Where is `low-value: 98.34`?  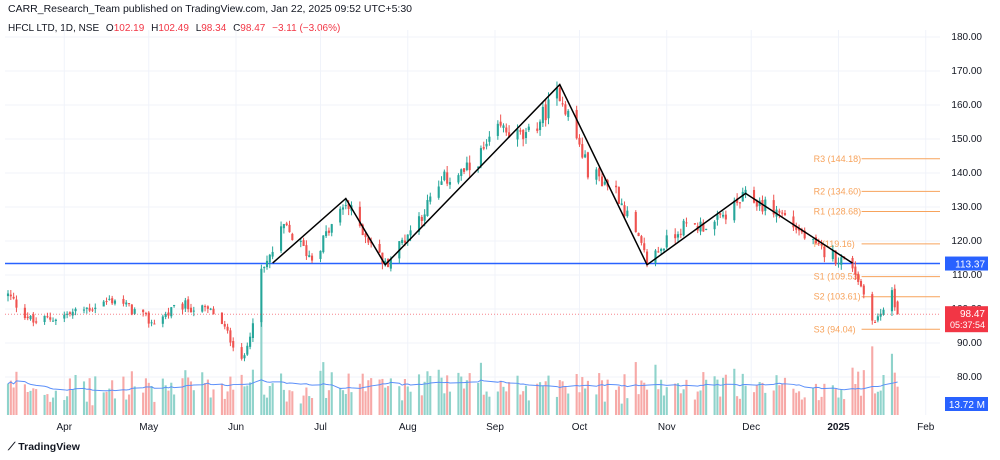 low-value: 98.34 is located at coordinates (214, 28).